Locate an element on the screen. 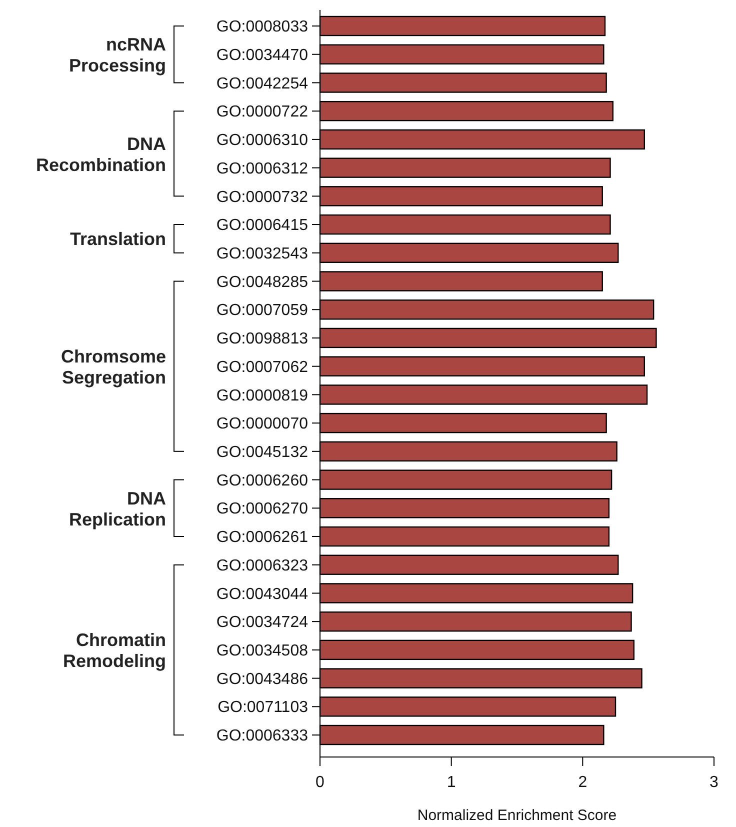 The image size is (736, 827). y-tick-label: GO:0000722 is located at coordinates (262, 112).